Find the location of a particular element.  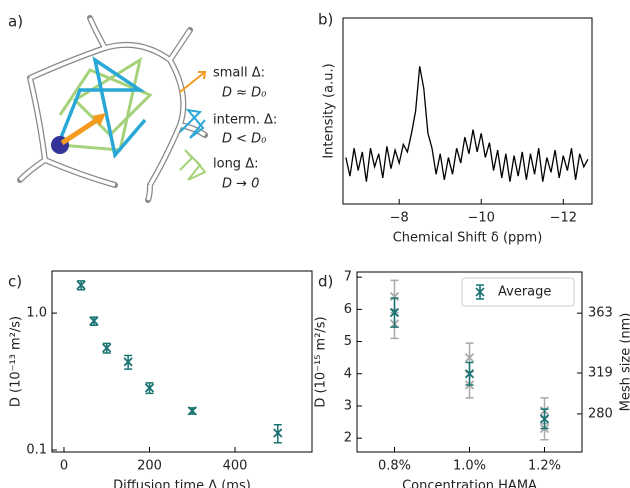

legend-text: D → 0 is located at coordinates (240, 184).